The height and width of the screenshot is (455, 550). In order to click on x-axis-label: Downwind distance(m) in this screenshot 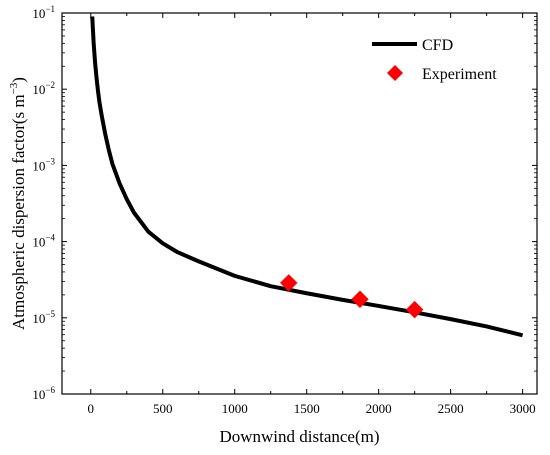, I will do `click(299, 436)`.